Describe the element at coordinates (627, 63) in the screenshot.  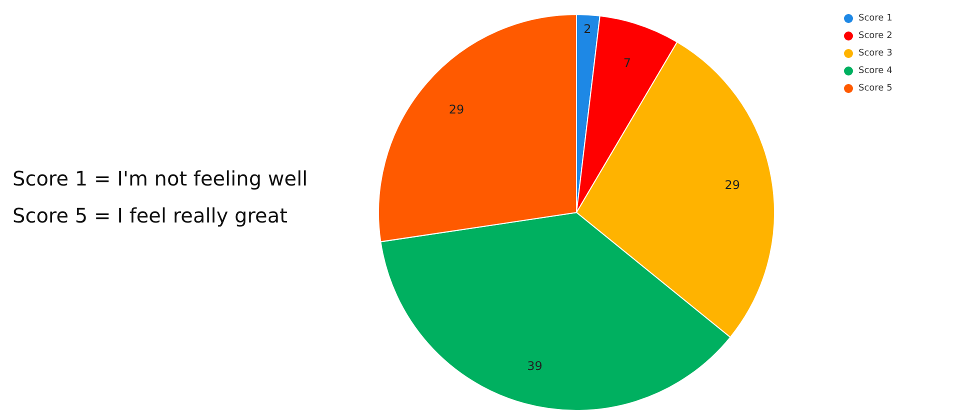
I see `data-label: 7` at that location.